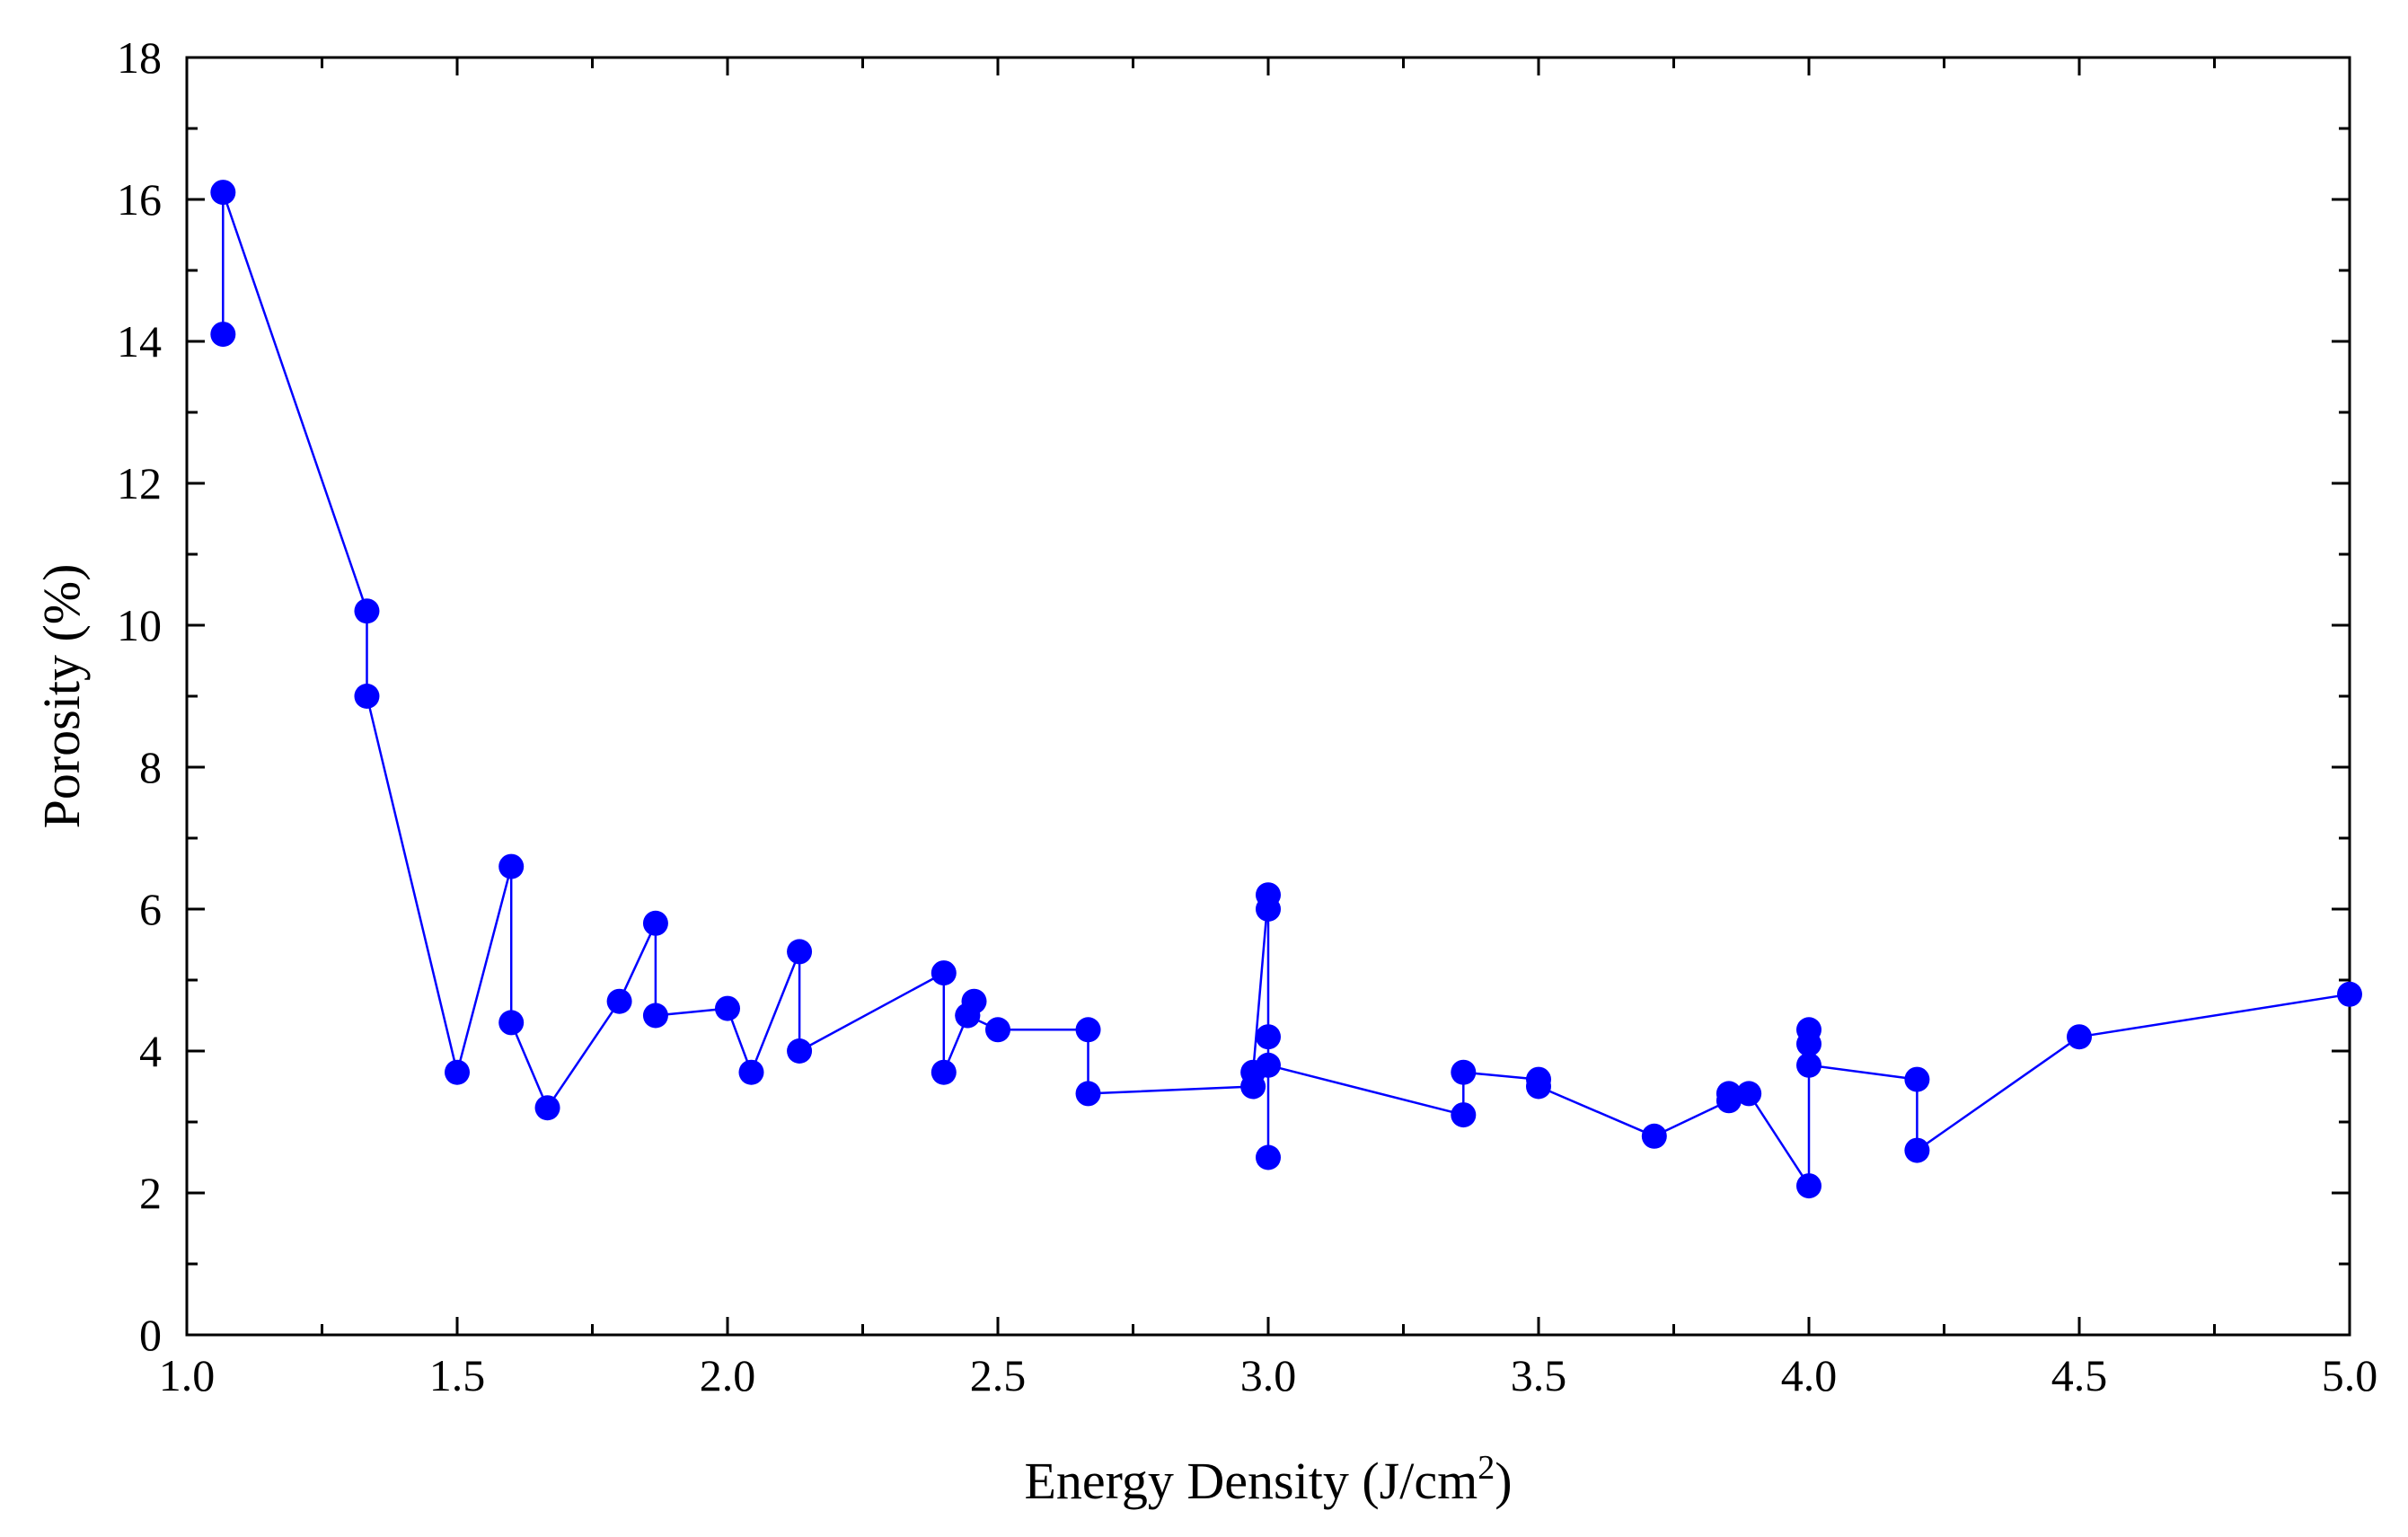 The image size is (2408, 1537). I want to click on x-axis-title-main: Energy Density (J/cm, so click(1250, 1481).